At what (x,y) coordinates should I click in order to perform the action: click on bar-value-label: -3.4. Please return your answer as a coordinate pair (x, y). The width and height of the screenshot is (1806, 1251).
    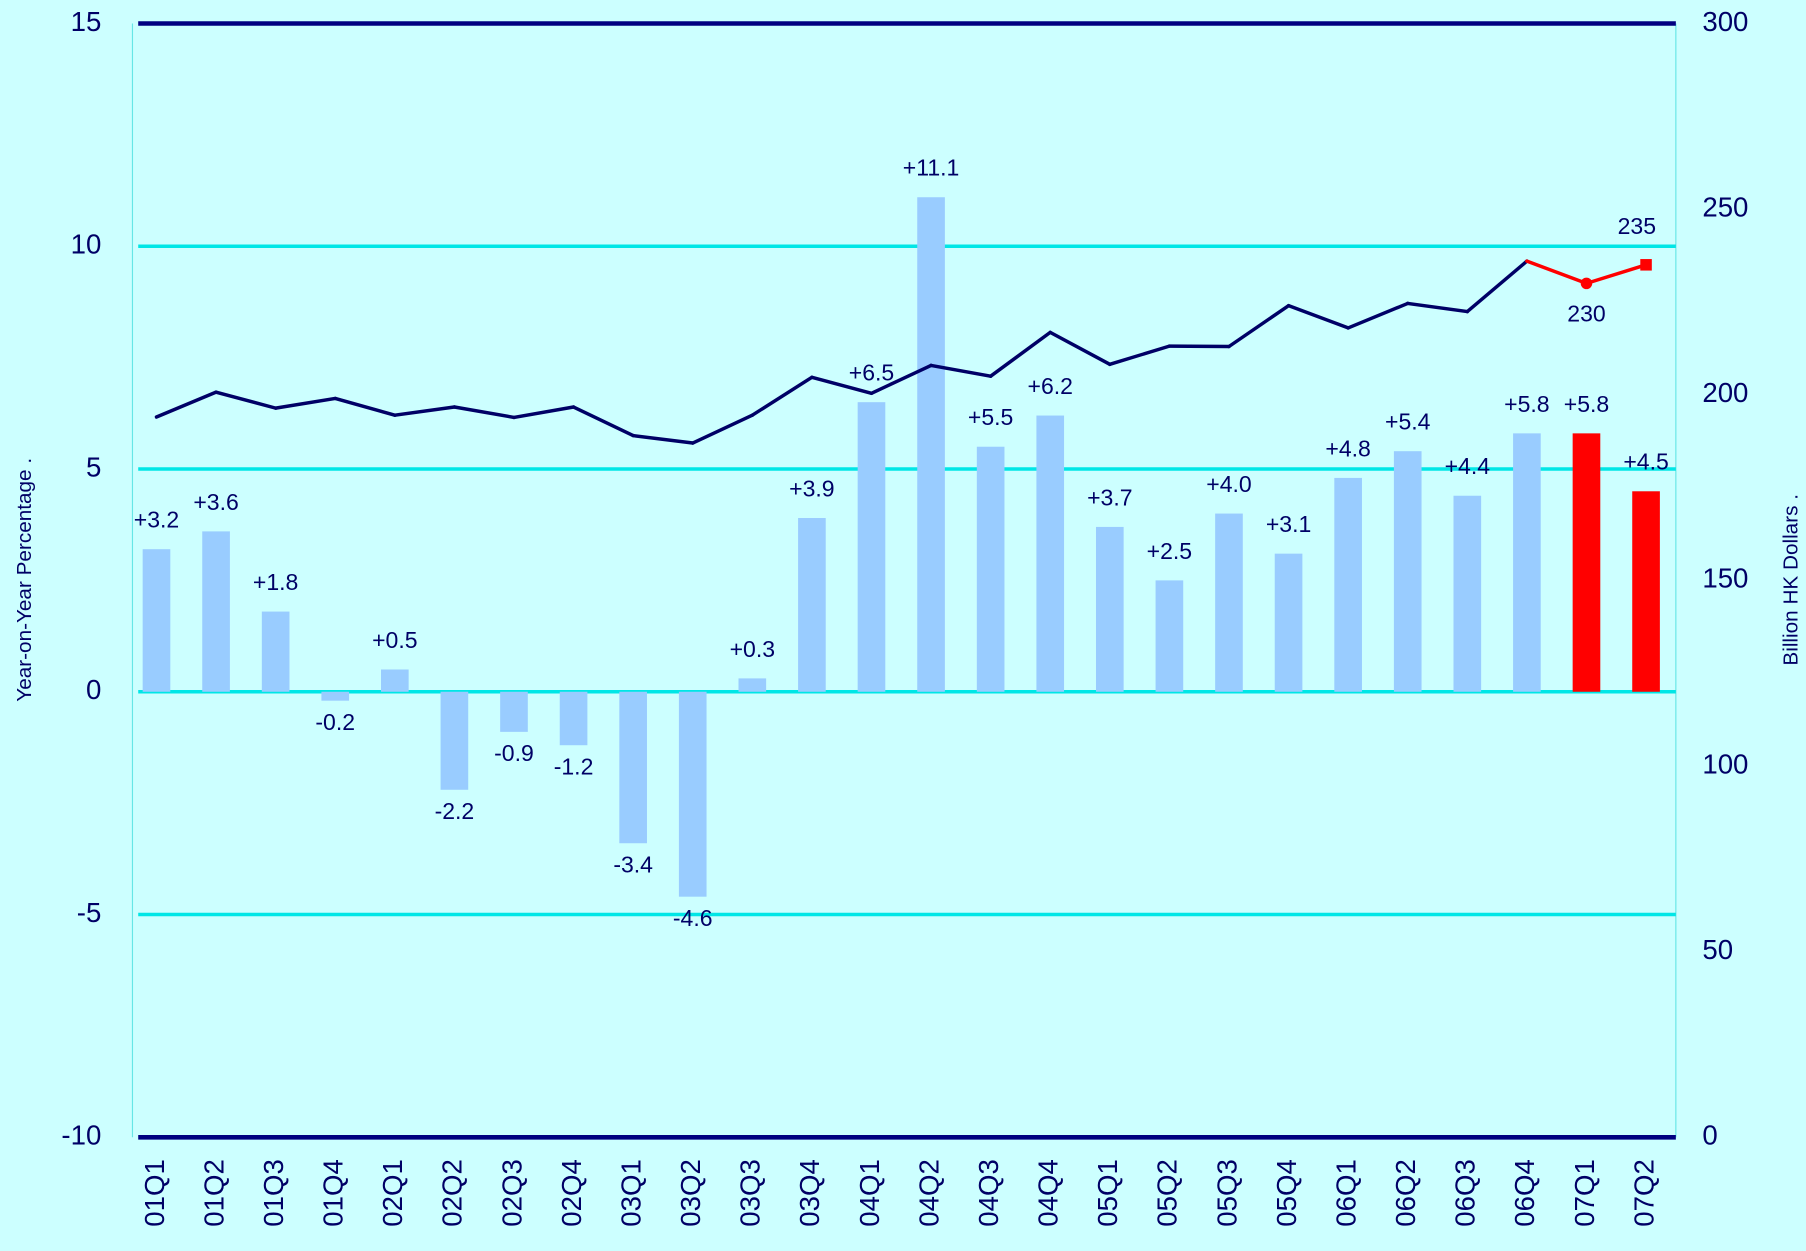
    Looking at the image, I should click on (633, 864).